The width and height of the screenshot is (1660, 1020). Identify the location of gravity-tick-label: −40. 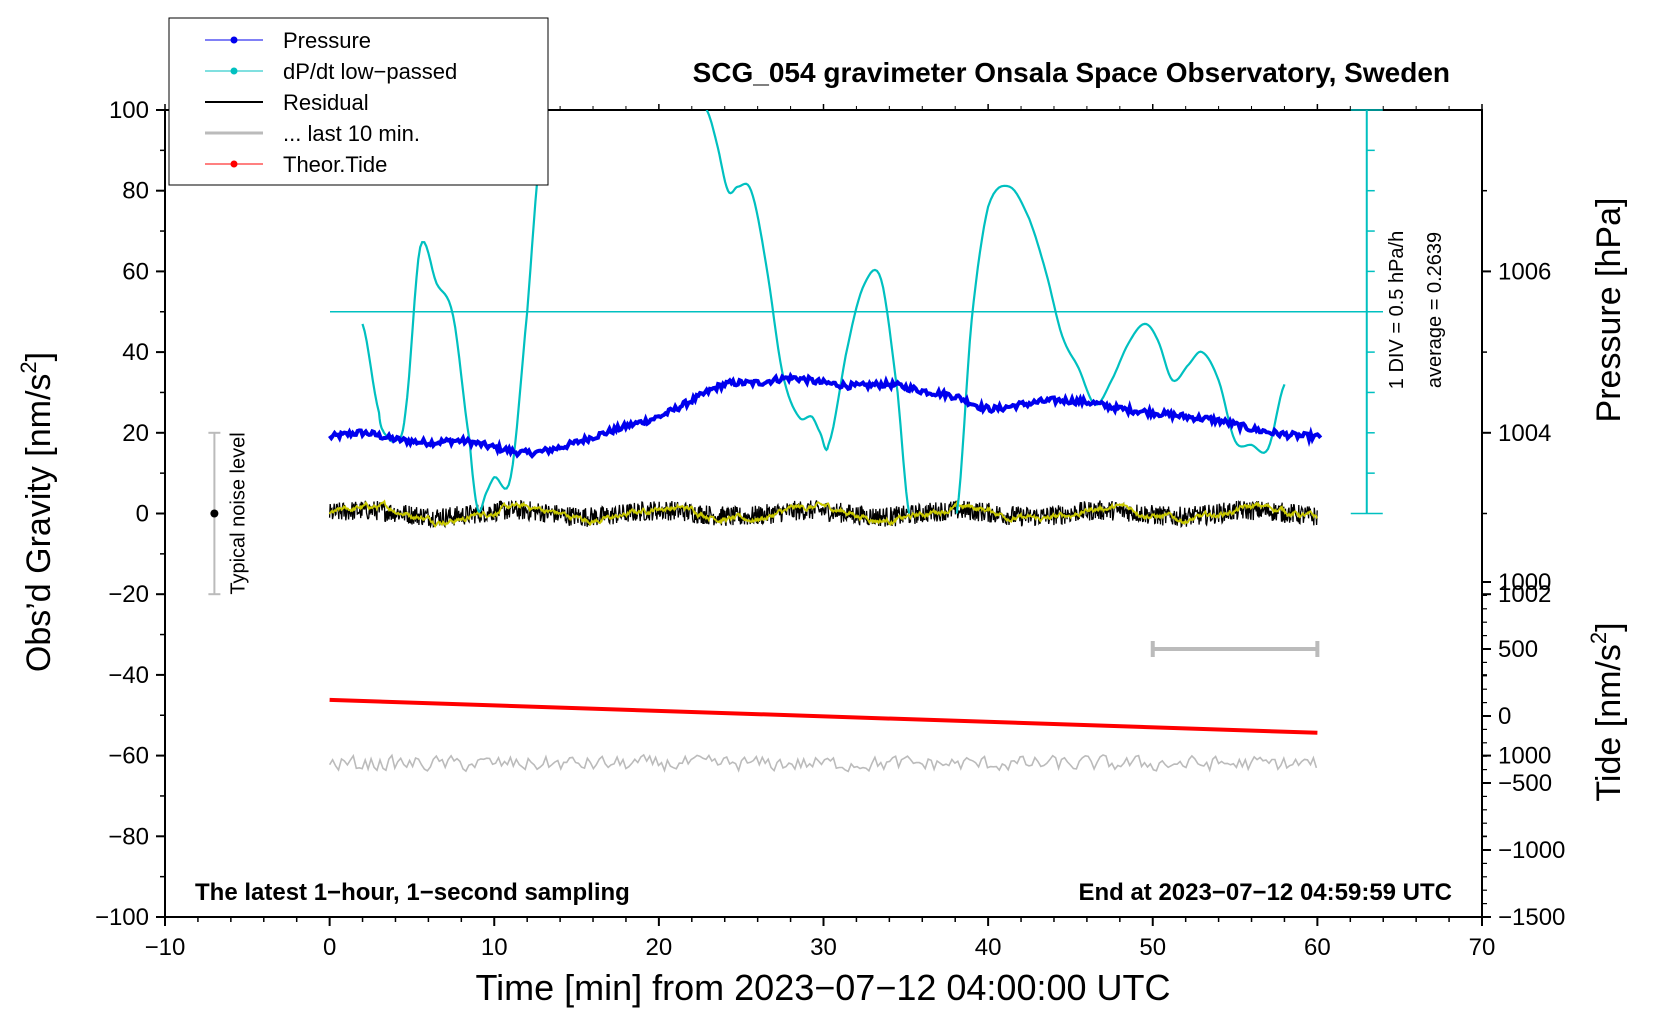
(128, 675).